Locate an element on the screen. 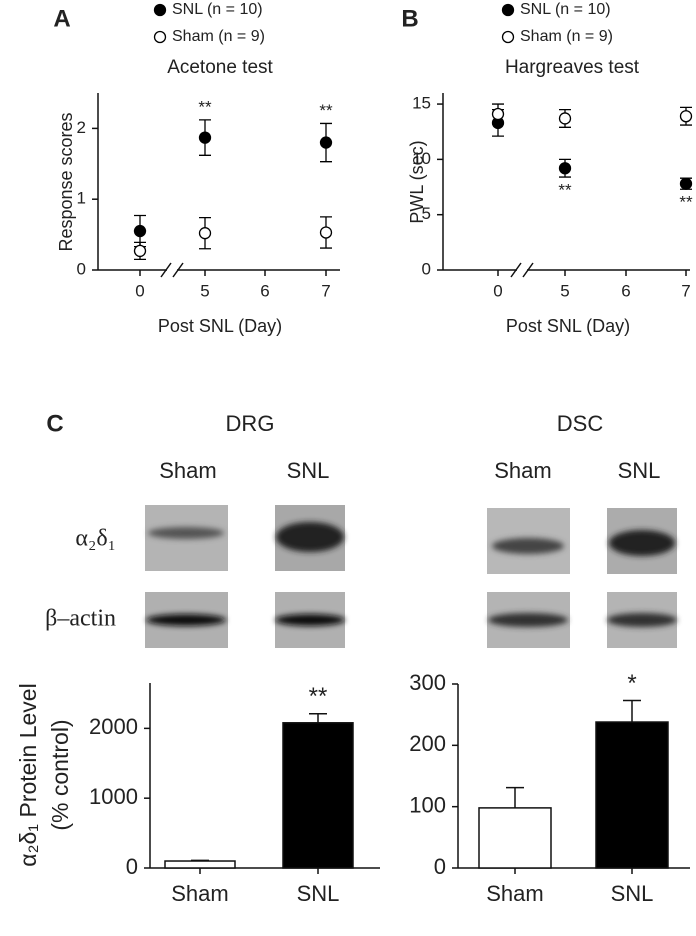  y-tick-label: 10 is located at coordinates (421, 158).